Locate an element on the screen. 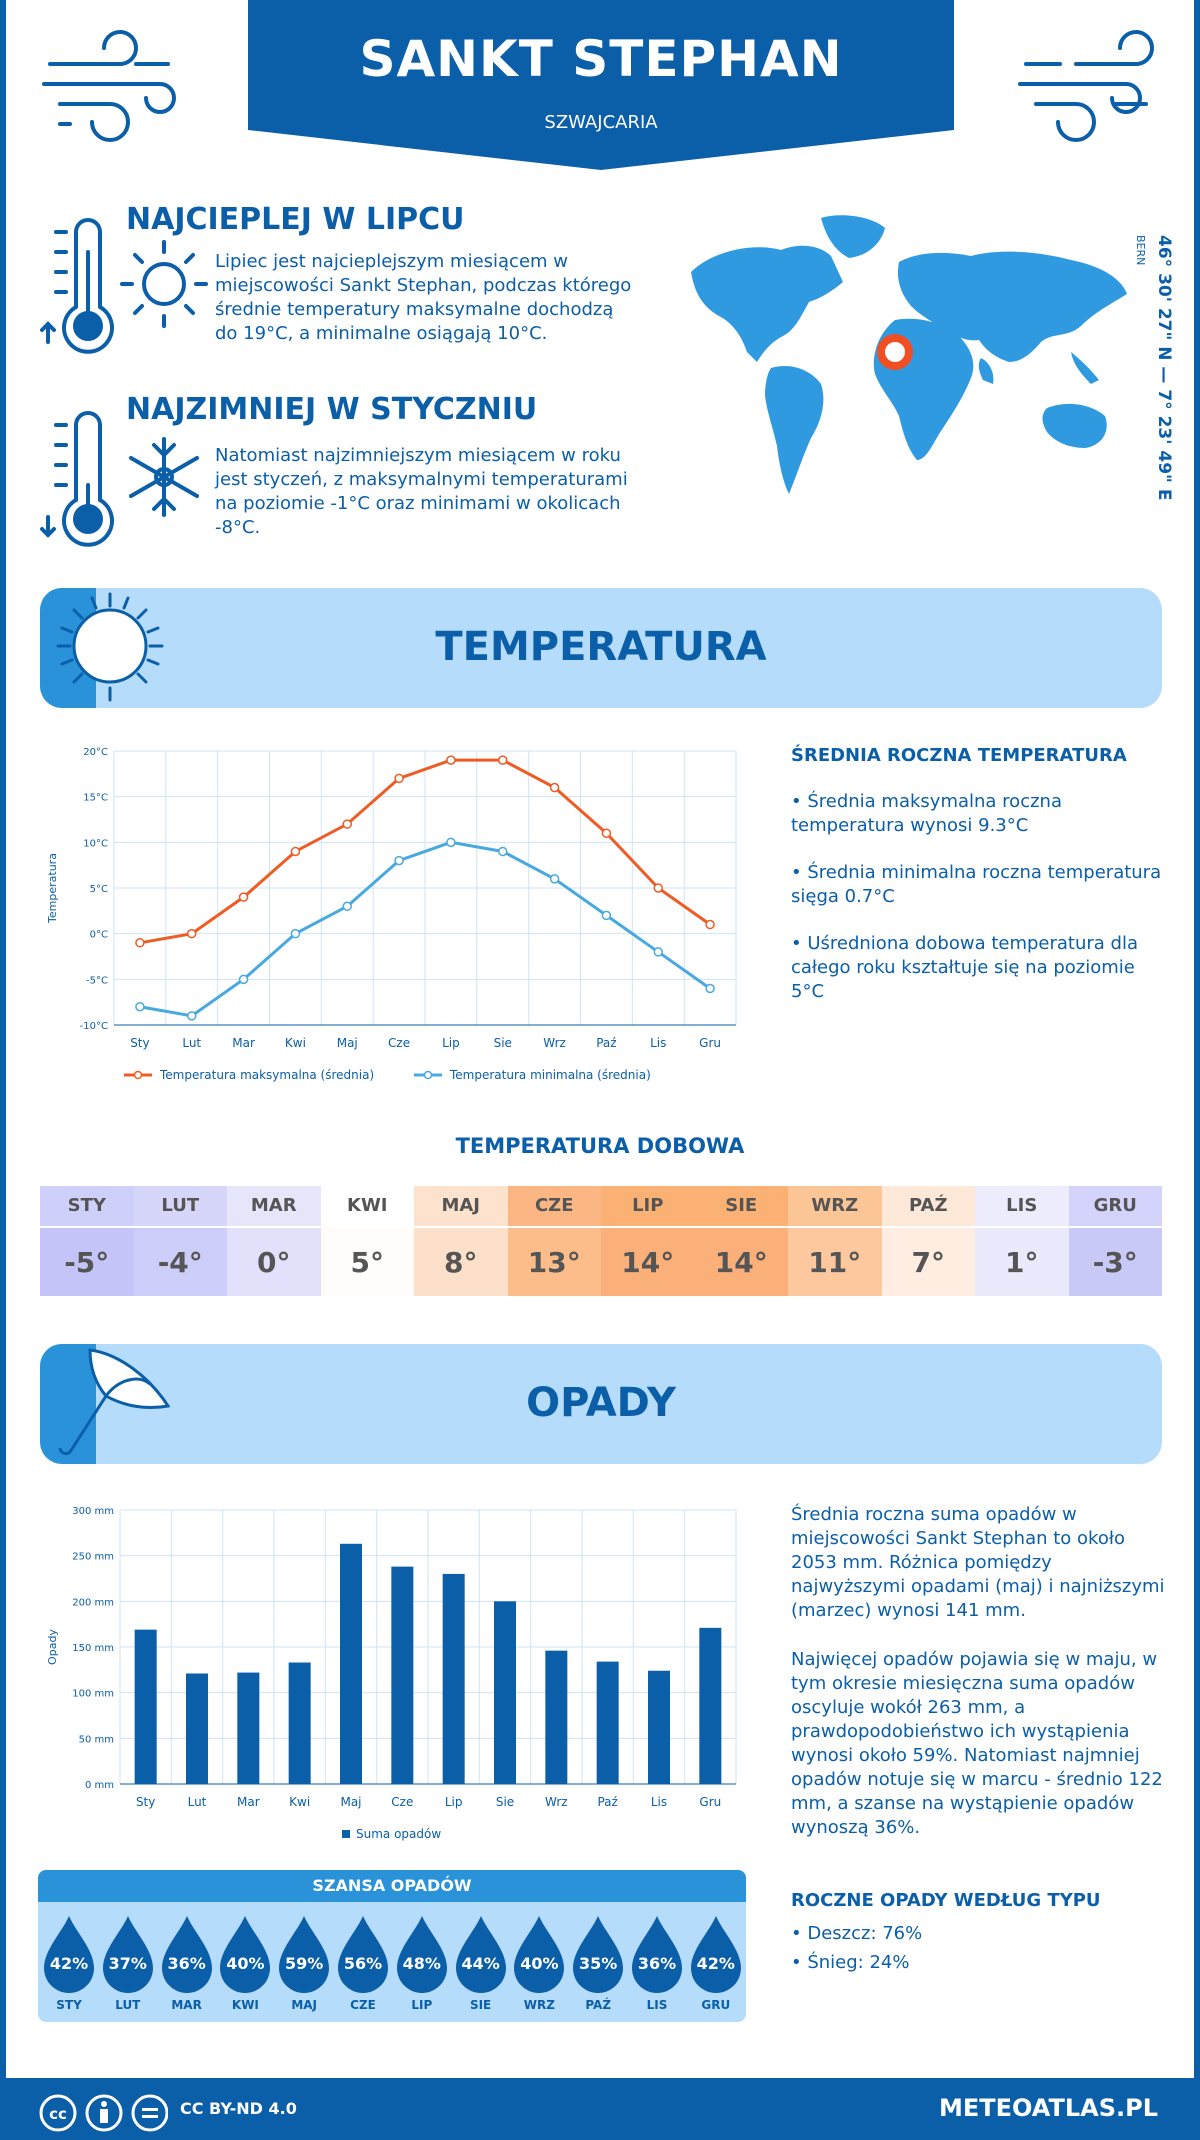  precip-chance-drop: 35% PAŹ is located at coordinates (598, 1964).